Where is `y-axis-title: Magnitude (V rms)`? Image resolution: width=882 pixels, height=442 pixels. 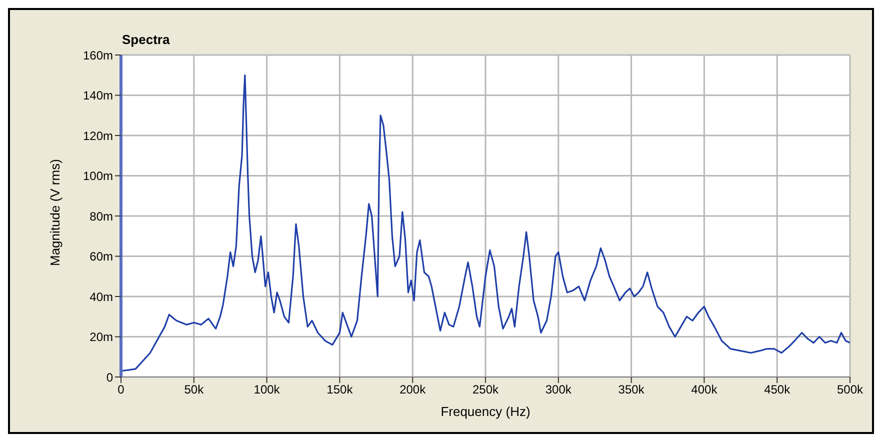
y-axis-title: Magnitude (V rms) is located at coordinates (55, 212).